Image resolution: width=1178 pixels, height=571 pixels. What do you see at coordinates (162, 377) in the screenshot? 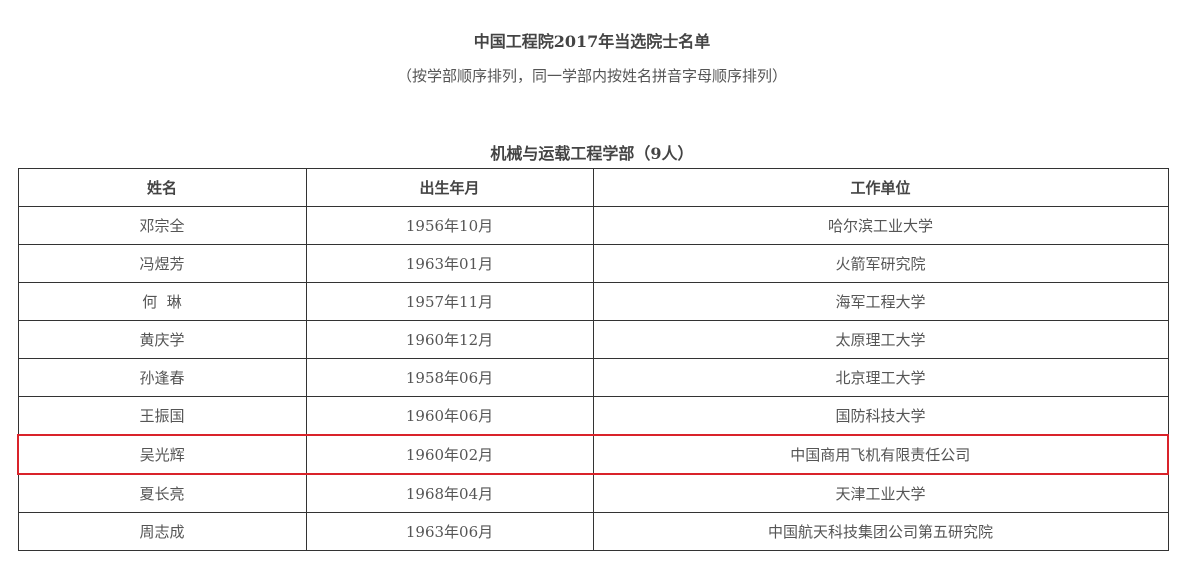
I see `cell-name: 孙逢春` at bounding box center [162, 377].